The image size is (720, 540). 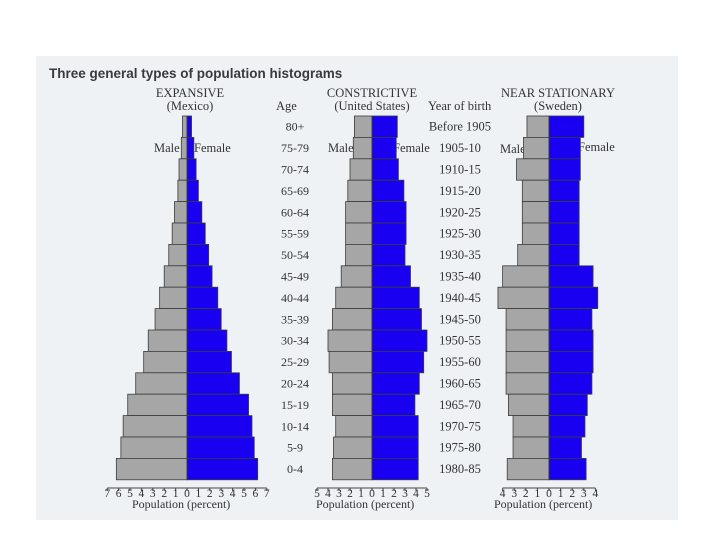 What do you see at coordinates (119, 494) in the screenshot?
I see `expansive-tick-label-1: 6` at bounding box center [119, 494].